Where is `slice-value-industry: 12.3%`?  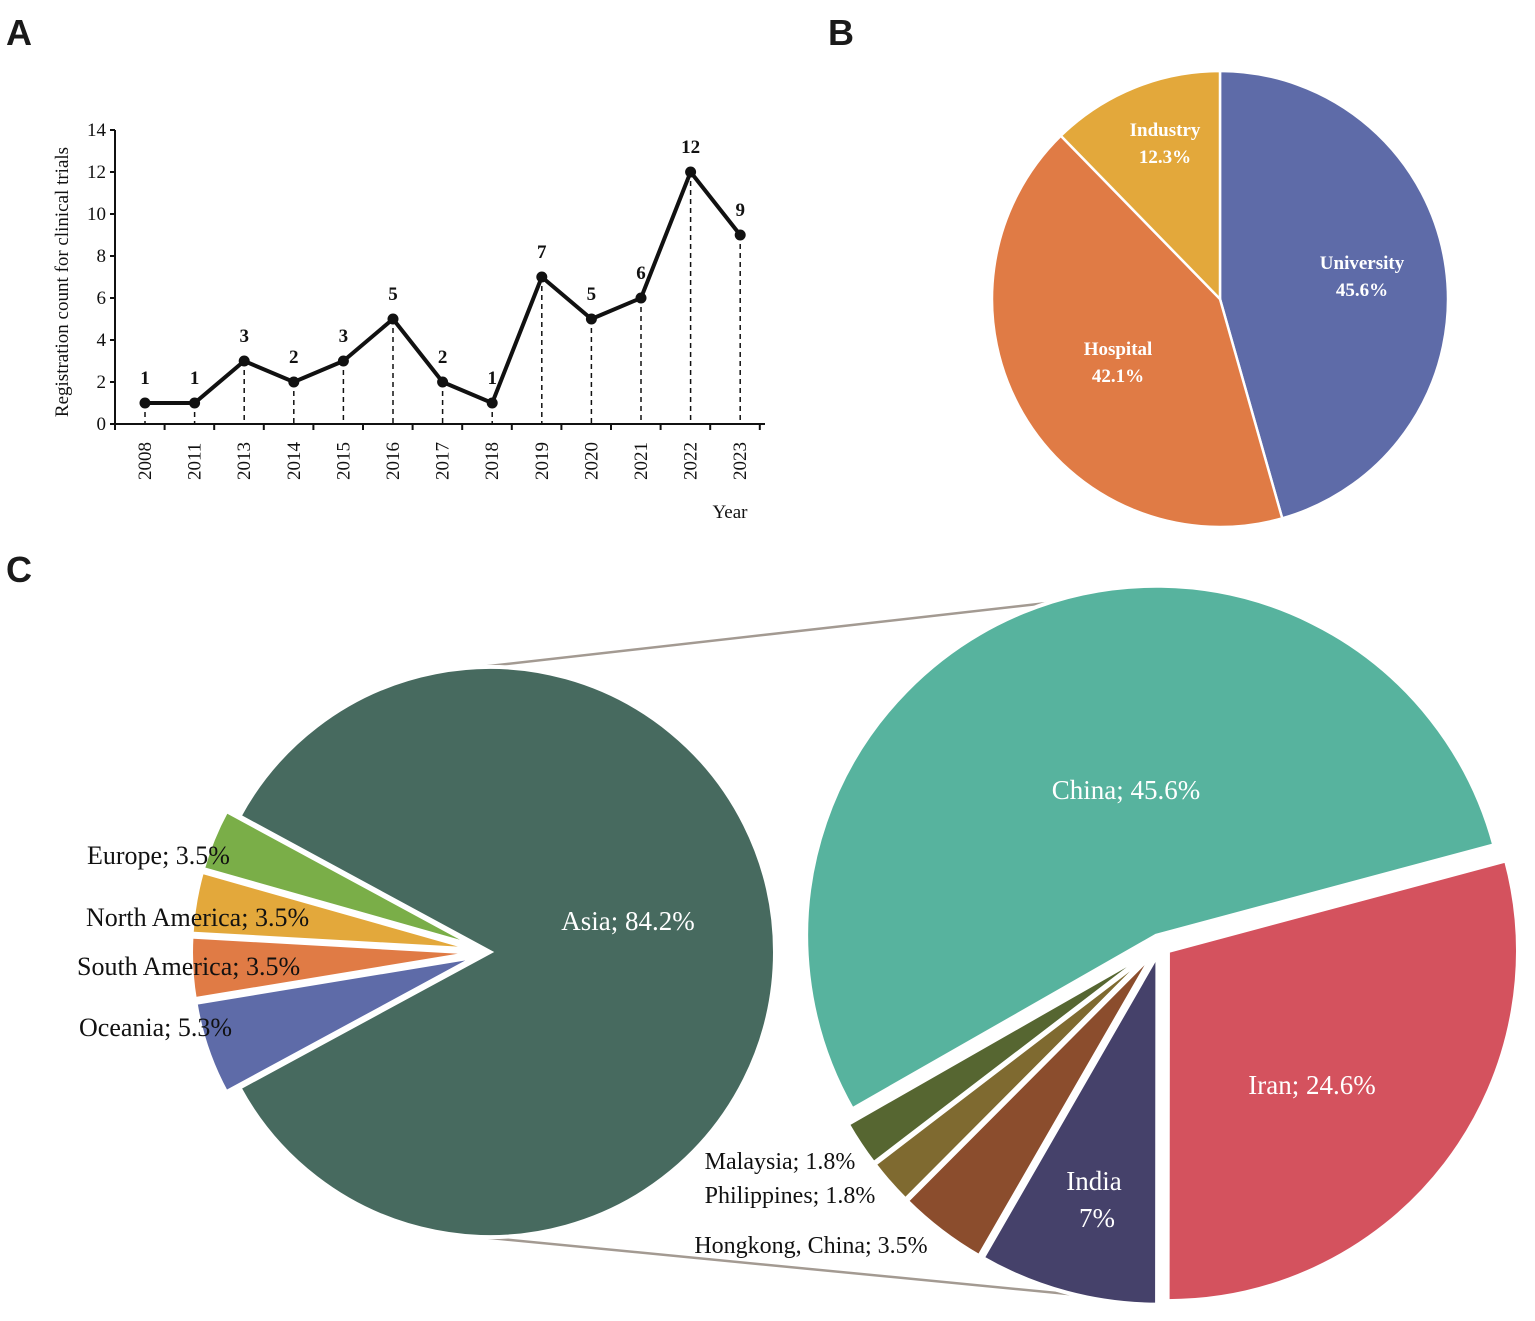
slice-value-industry: 12.3% is located at coordinates (1165, 157).